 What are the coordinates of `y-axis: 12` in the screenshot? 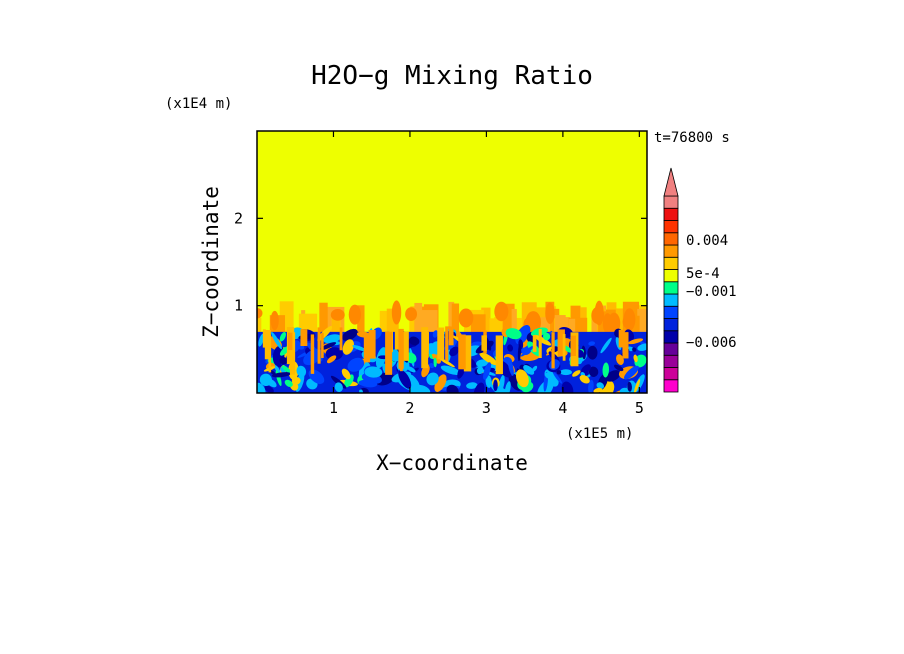 It's located at (440, 262).